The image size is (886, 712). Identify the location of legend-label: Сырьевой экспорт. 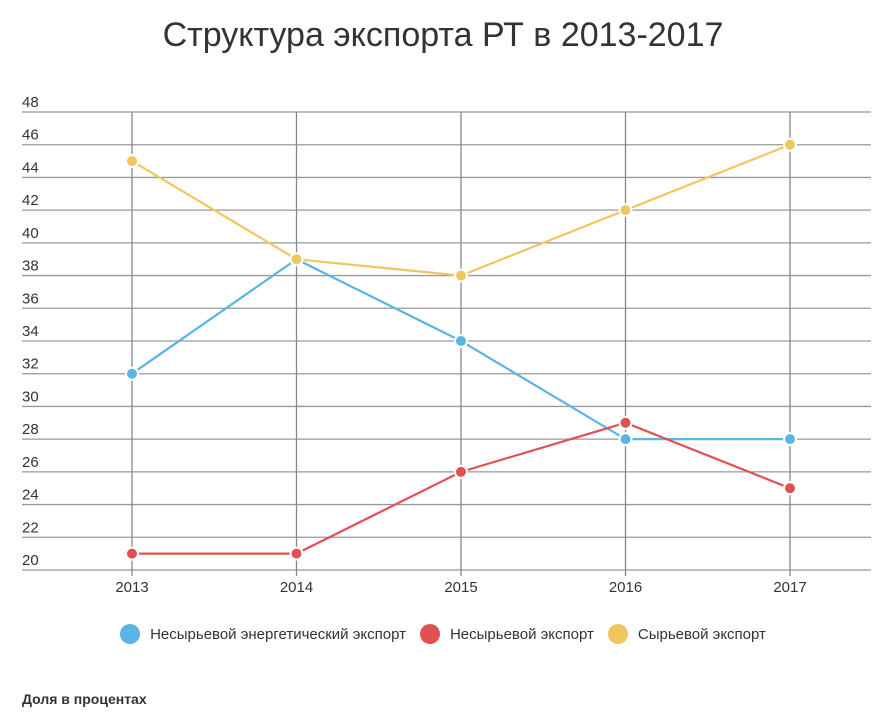
(701, 634).